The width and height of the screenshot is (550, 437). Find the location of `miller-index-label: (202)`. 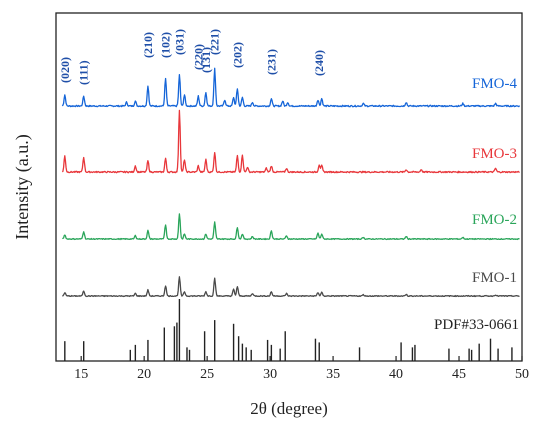

miller-index-label: (202) is located at coordinates (237, 55).